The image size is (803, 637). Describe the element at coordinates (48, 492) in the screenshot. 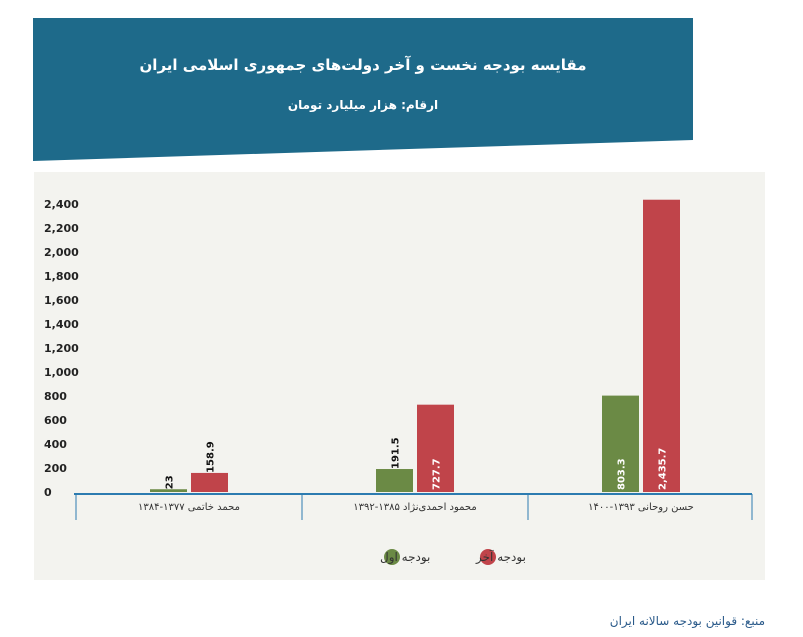

I see `y-tick-label: 0` at that location.